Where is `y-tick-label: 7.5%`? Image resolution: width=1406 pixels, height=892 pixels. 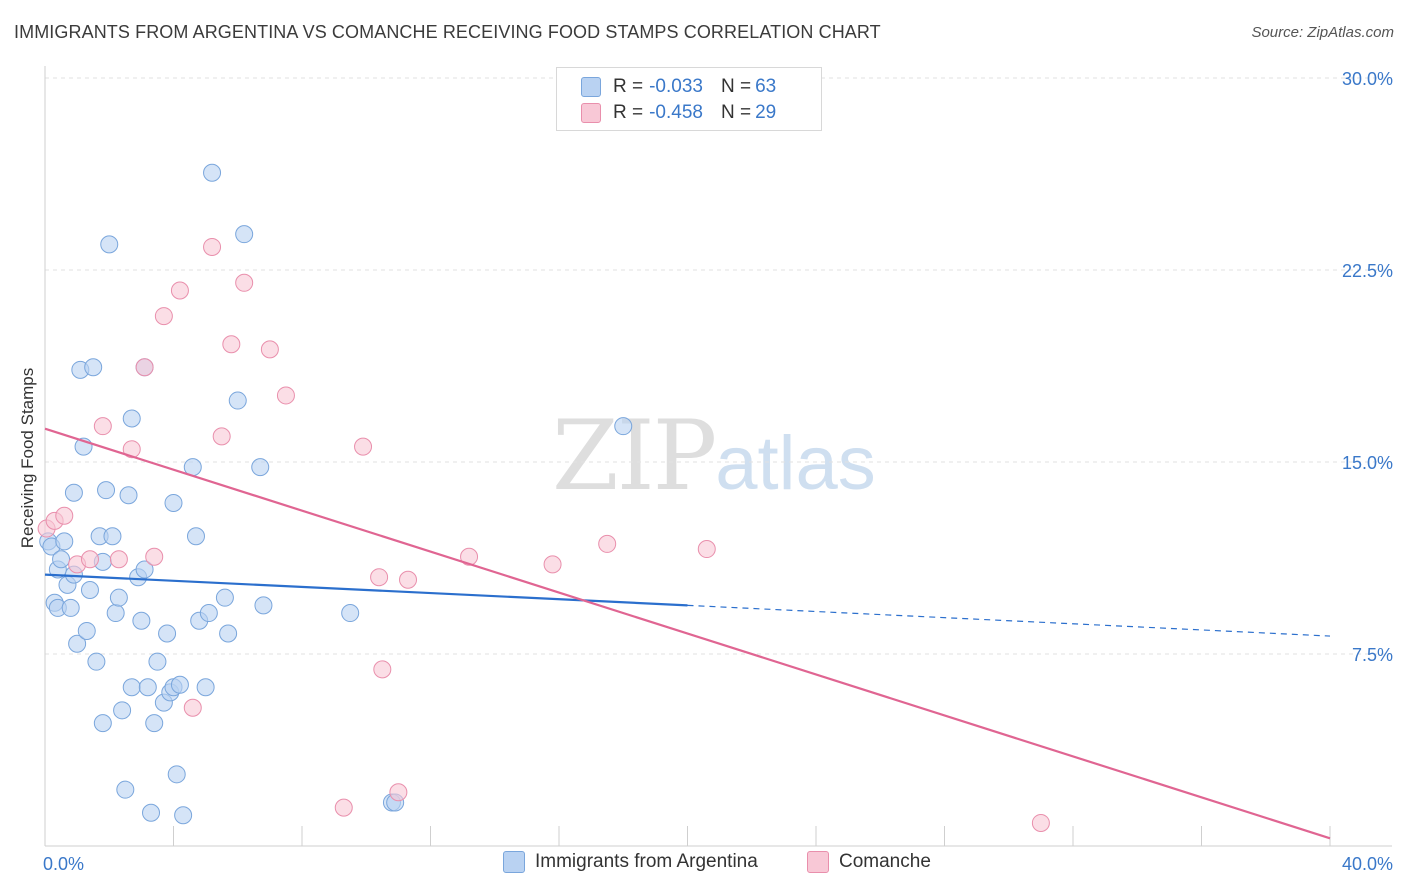
y-tick-label: 7.5% is located at coordinates (1372, 655).